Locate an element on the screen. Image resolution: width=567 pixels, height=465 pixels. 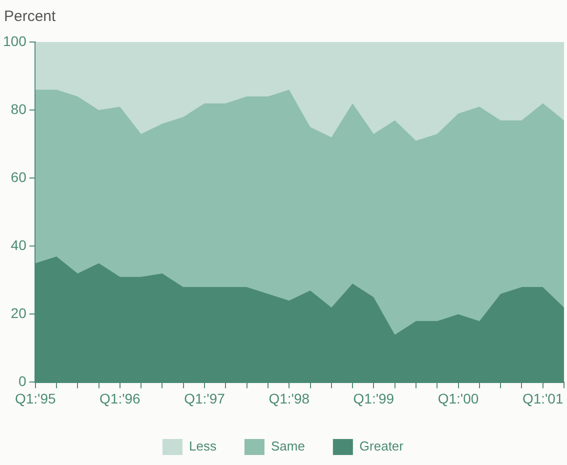
x-tick-label: Q1:'98 is located at coordinates (289, 398).